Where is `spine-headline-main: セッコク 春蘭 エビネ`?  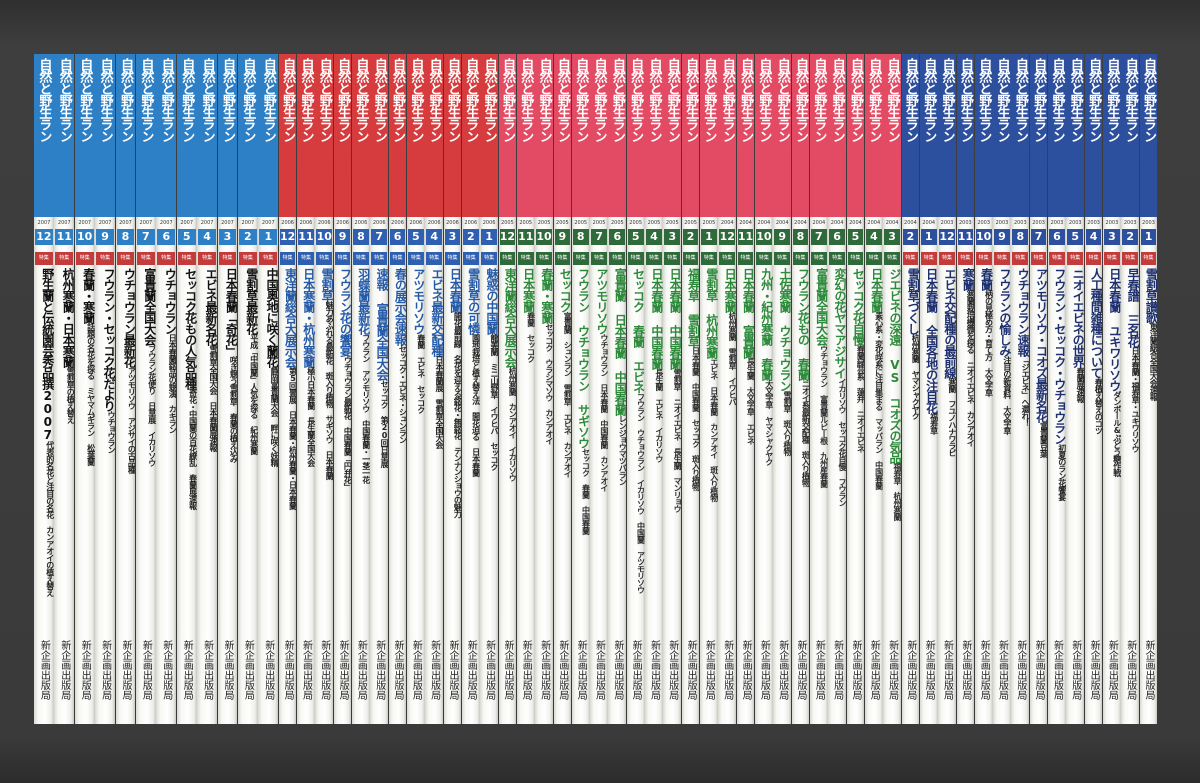
spine-headline-main: セッコク 春蘭 エビネ is located at coordinates (638, 330).